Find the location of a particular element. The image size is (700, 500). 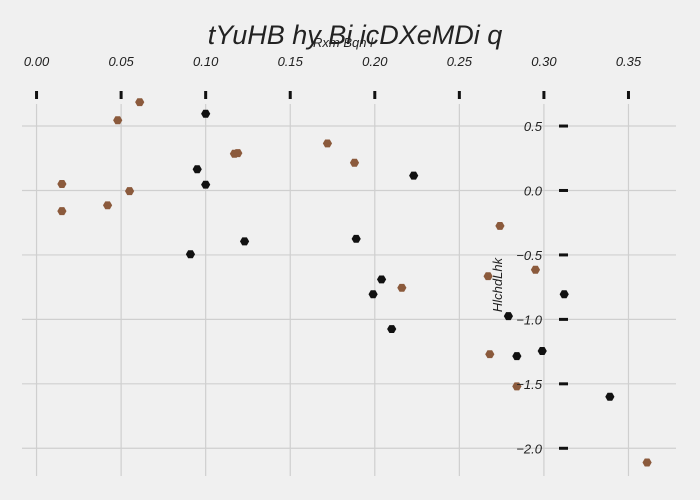

y-tick-label: −1.5 is located at coordinates (529, 384).